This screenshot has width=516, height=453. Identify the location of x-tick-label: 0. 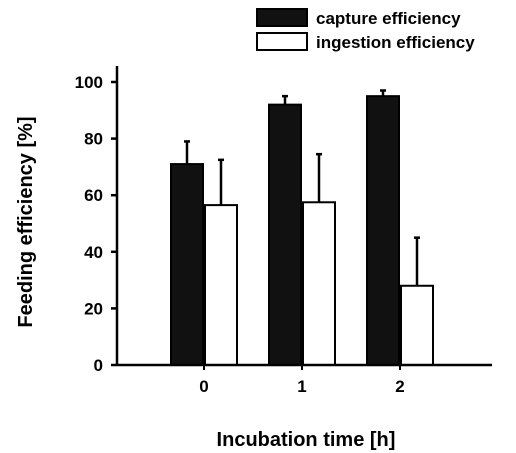
(203, 386).